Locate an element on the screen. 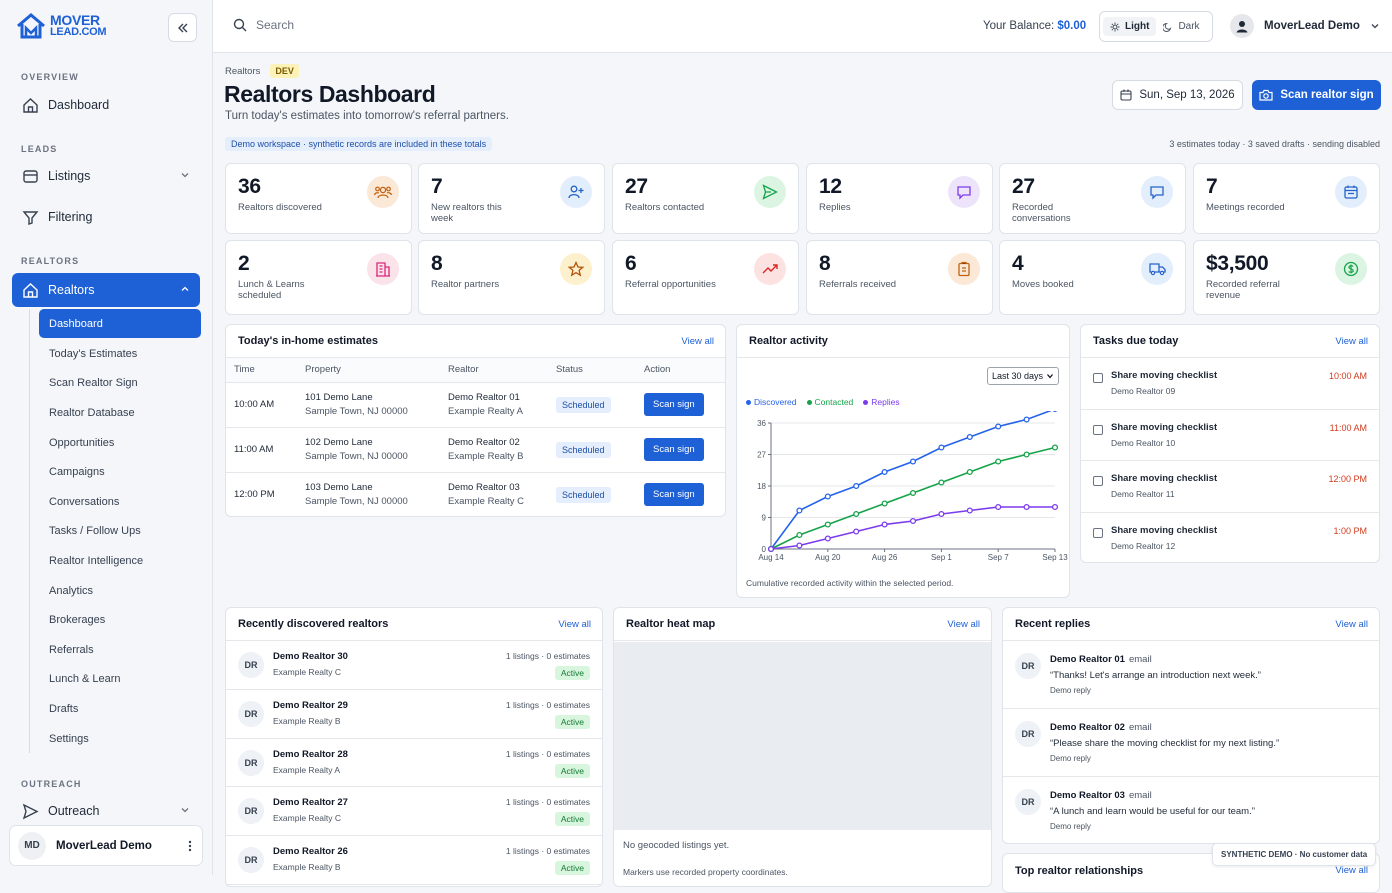 The width and height of the screenshot is (1392, 893). stat-card-realtors-discovered: 36 Realtors discovered is located at coordinates (318, 198).